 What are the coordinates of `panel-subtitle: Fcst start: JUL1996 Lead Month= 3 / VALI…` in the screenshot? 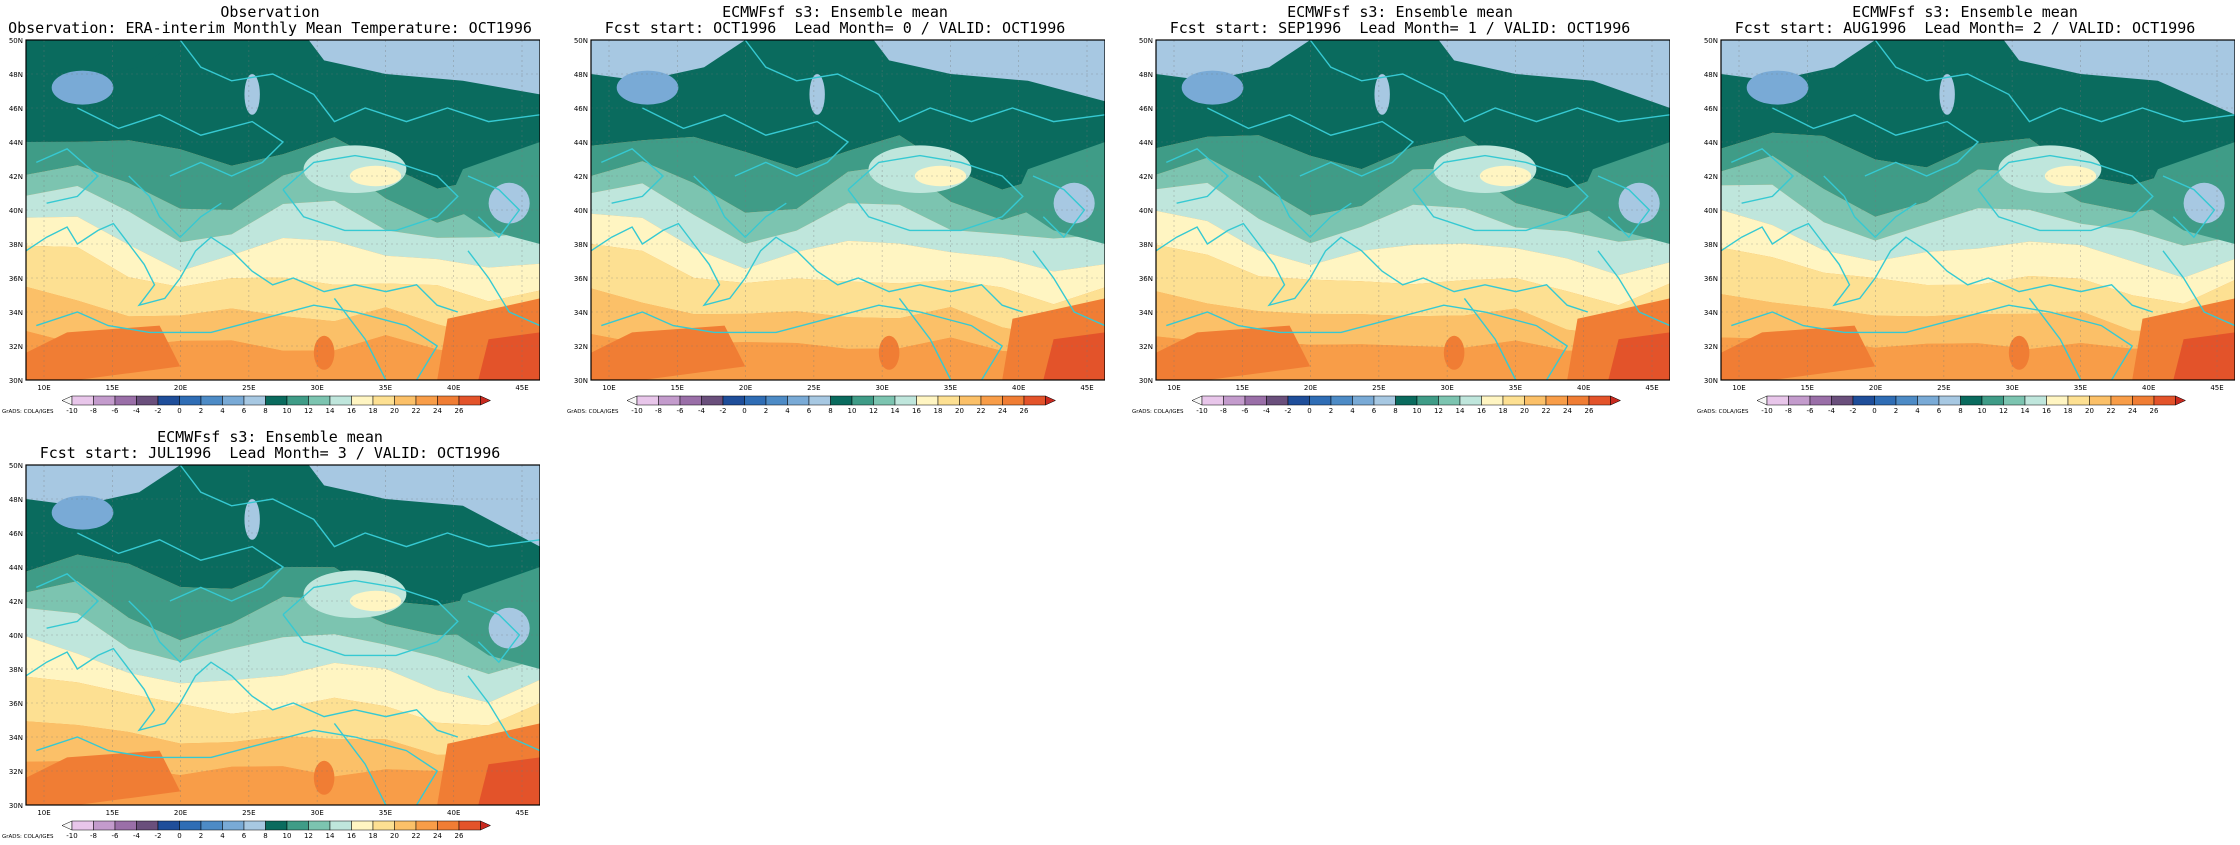 It's located at (270, 453).